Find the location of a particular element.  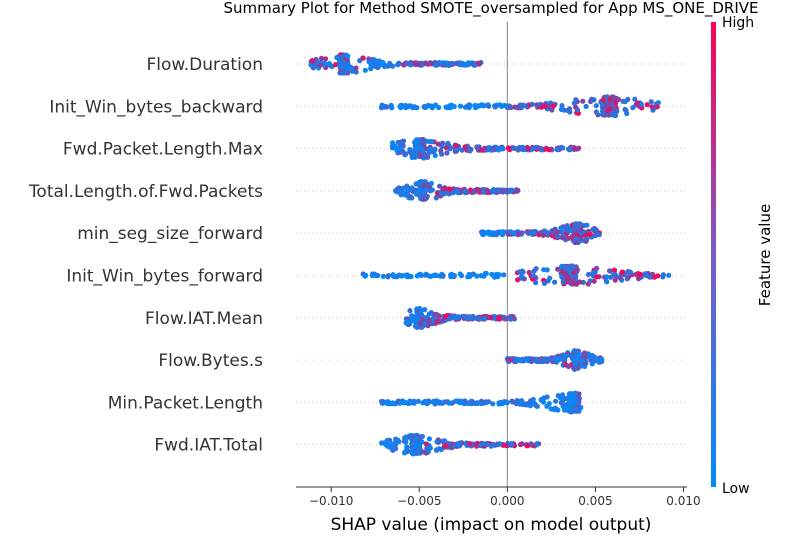

feature-label: Total.Length.of.Fwd.Packets is located at coordinates (145, 192).